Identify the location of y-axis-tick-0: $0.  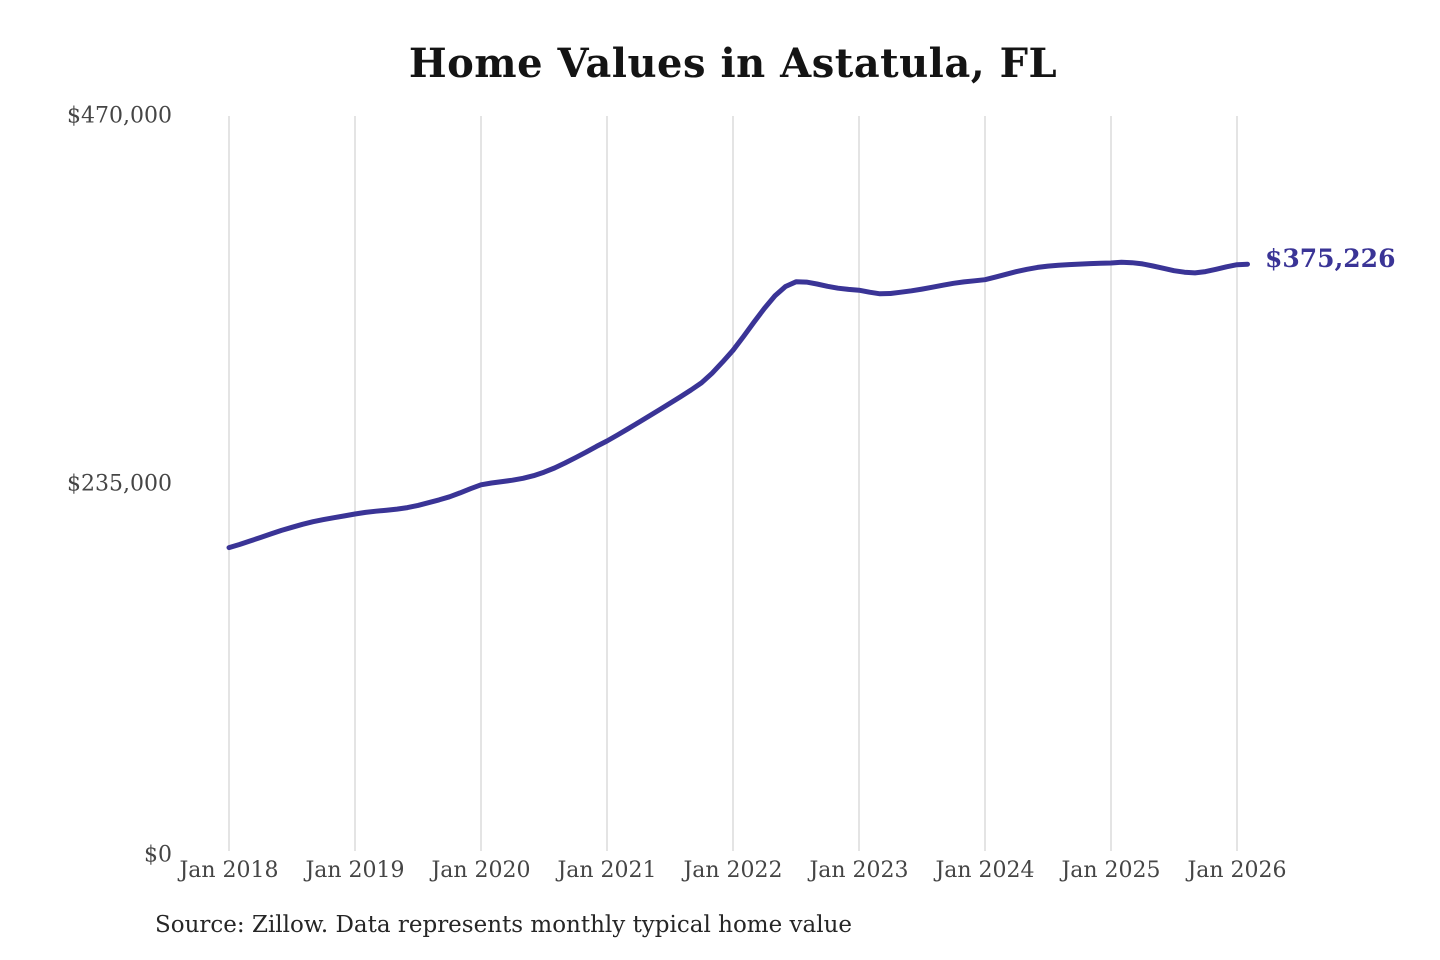
(158, 855).